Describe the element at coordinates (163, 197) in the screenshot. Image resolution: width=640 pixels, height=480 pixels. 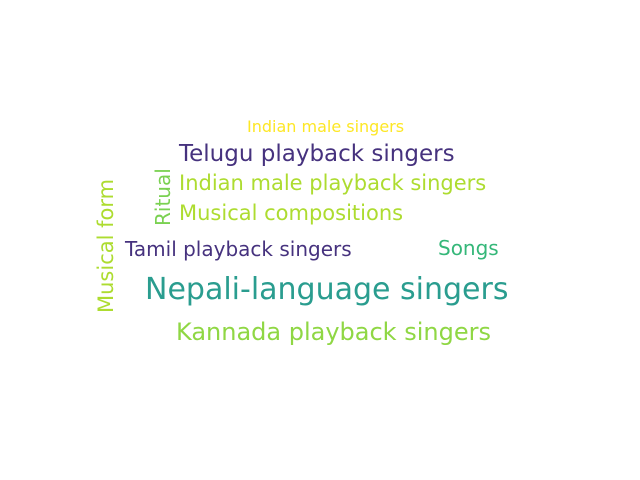
I see `word-ritual: Ritual` at that location.